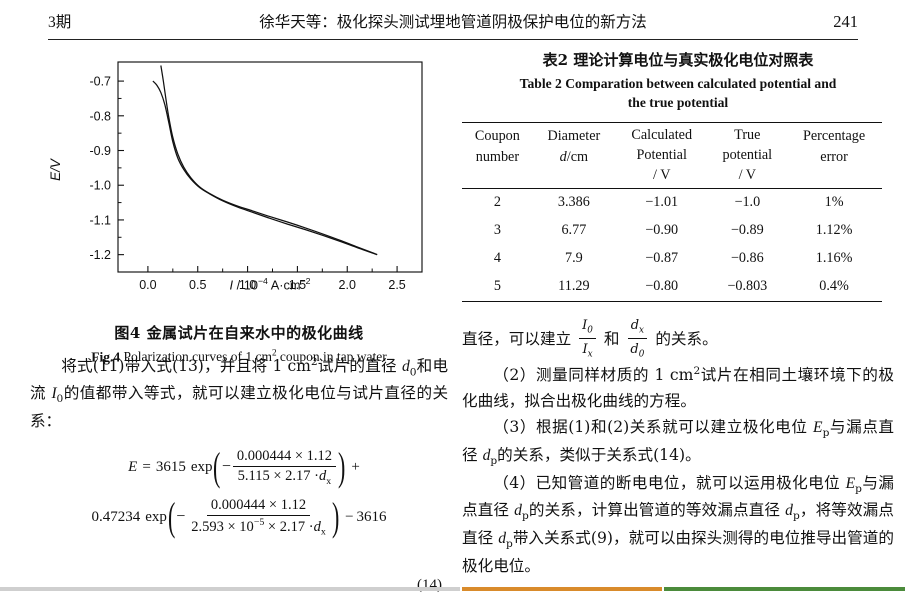  Describe the element at coordinates (834, 286) in the screenshot. I see `table-cell-c4: 0.4%` at that location.